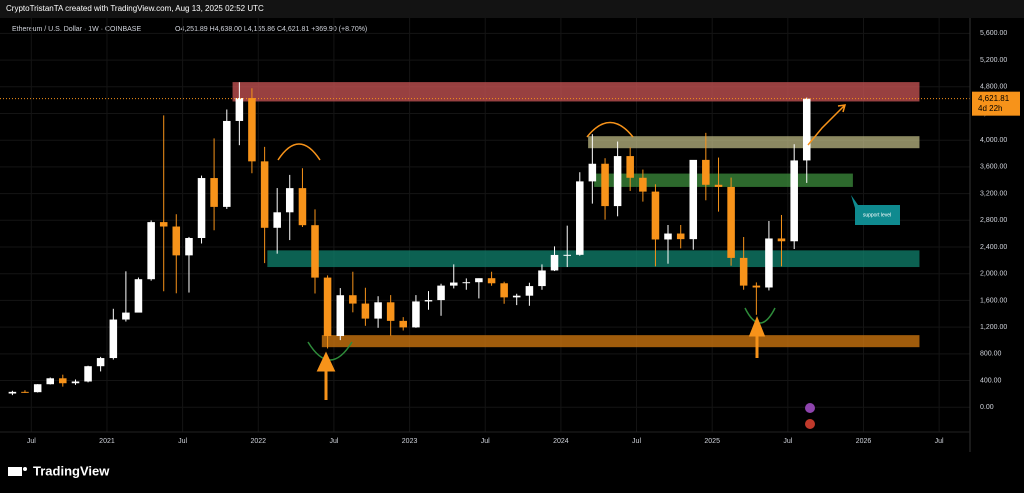 The height and width of the screenshot is (493, 1024). What do you see at coordinates (810, 408) in the screenshot?
I see `event-icon` at bounding box center [810, 408].